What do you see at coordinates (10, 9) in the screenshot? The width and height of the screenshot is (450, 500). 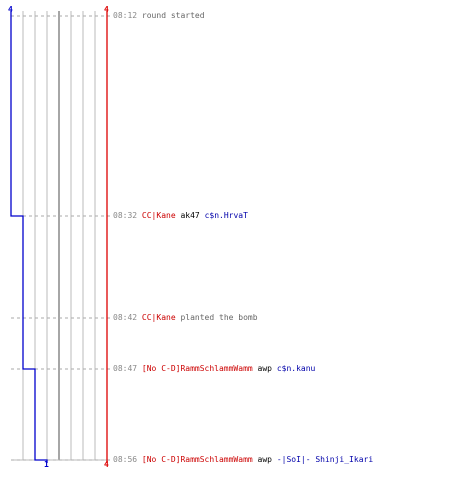 I see `blue-count-top-label: 4` at bounding box center [10, 9].